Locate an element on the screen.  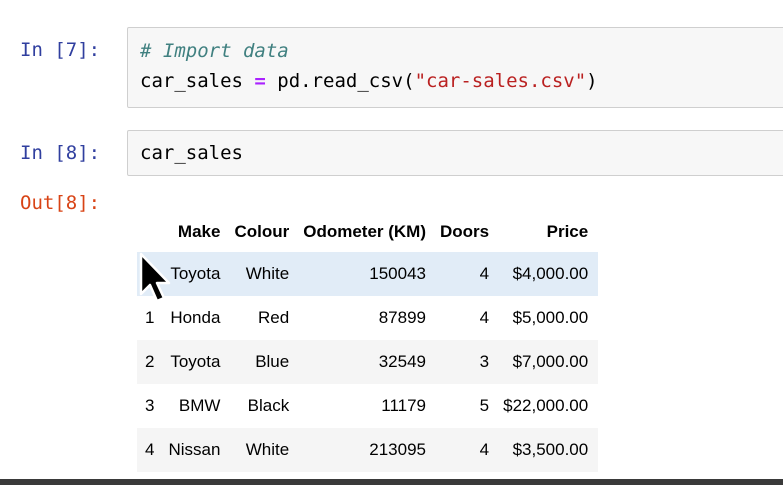
header-price: Price is located at coordinates (567, 231).